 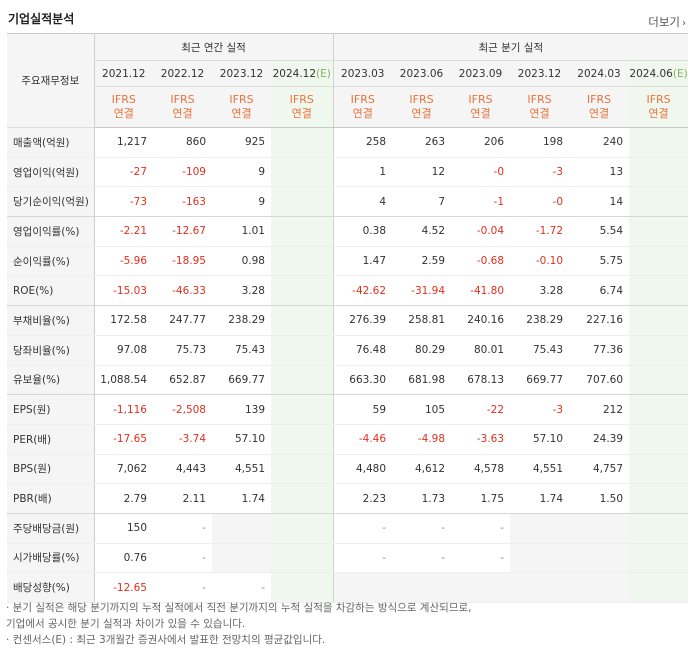 What do you see at coordinates (123, 528) in the screenshot?
I see `value-cell: 150` at bounding box center [123, 528].